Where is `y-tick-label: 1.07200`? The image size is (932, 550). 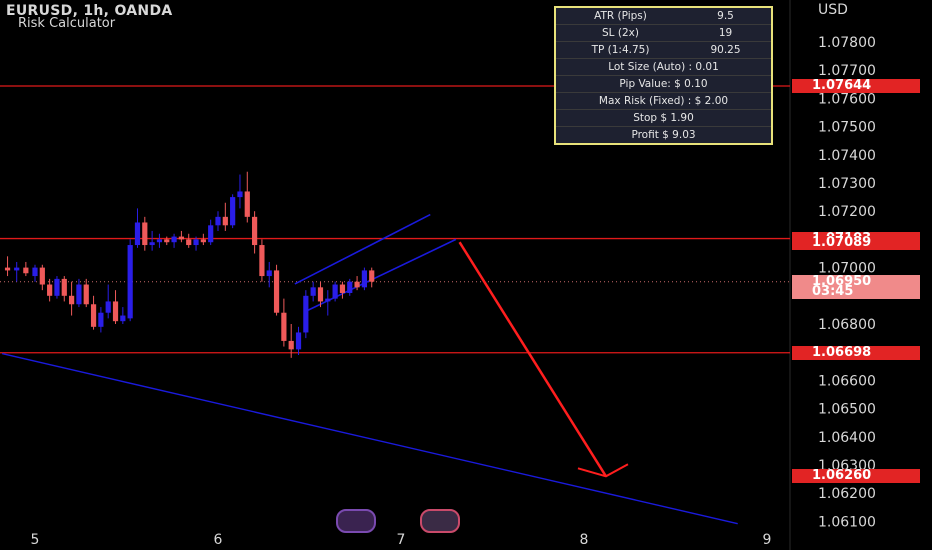
y-tick-label: 1.07200 is located at coordinates (847, 212).